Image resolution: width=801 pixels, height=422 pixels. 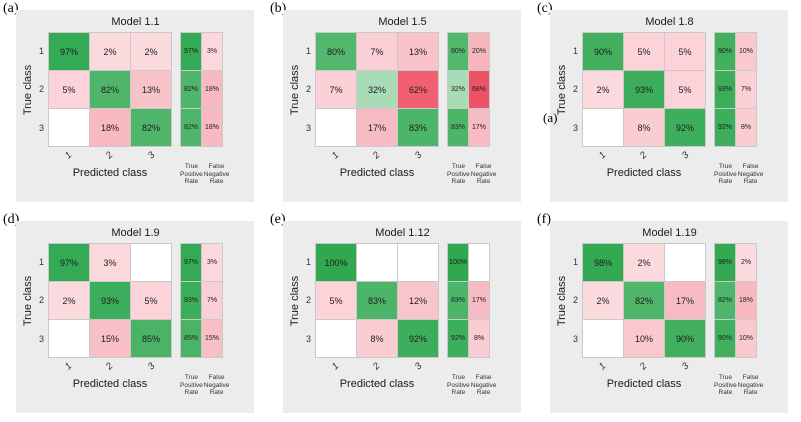 What do you see at coordinates (336, 51) in the screenshot?
I see `matrix-cell: 80%` at bounding box center [336, 51].